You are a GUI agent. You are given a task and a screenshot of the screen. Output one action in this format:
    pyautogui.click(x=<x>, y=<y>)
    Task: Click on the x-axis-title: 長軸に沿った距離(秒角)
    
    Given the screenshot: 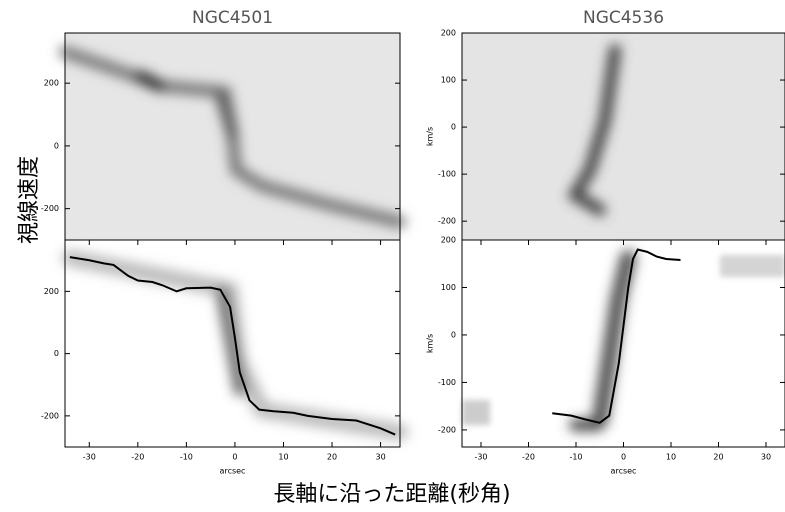 What is the action you would take?
    pyautogui.click(x=391, y=494)
    